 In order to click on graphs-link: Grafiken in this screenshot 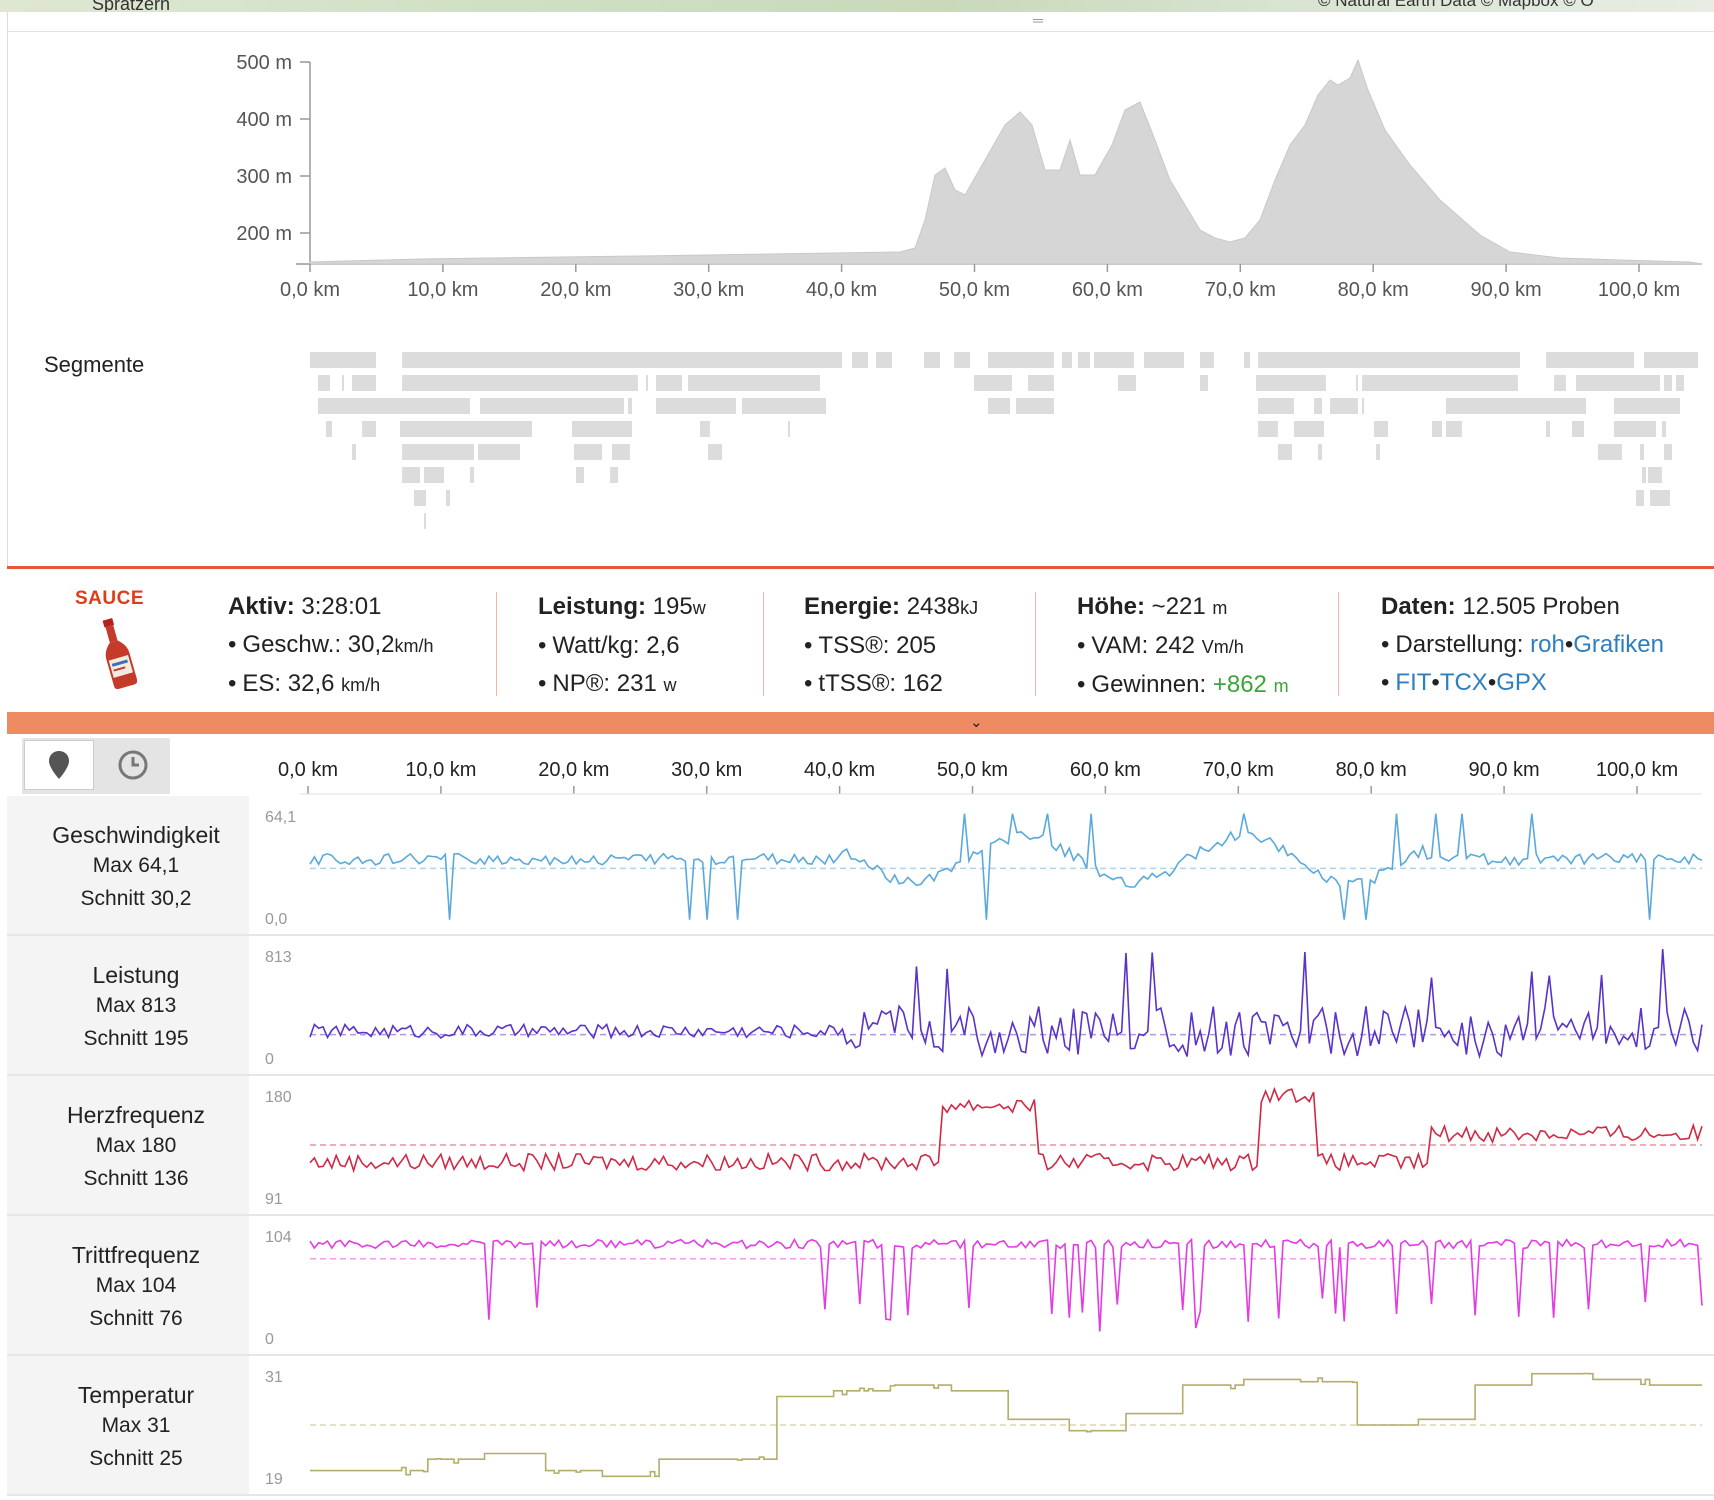, I will do `click(1618, 644)`.